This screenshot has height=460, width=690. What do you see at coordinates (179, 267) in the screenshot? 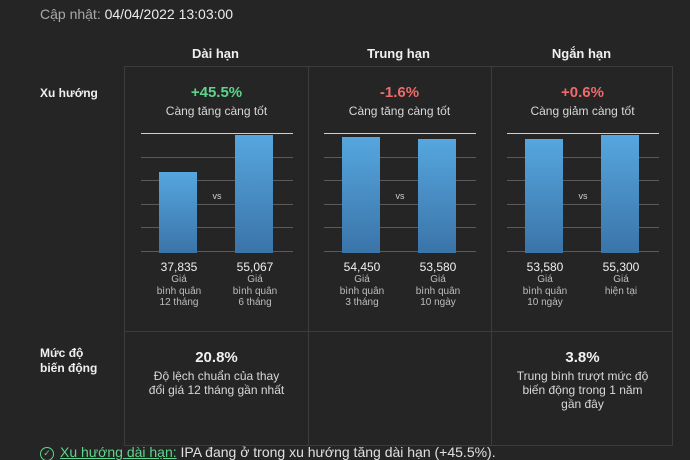
I see `bar-value-left: 37,835` at bounding box center [179, 267].